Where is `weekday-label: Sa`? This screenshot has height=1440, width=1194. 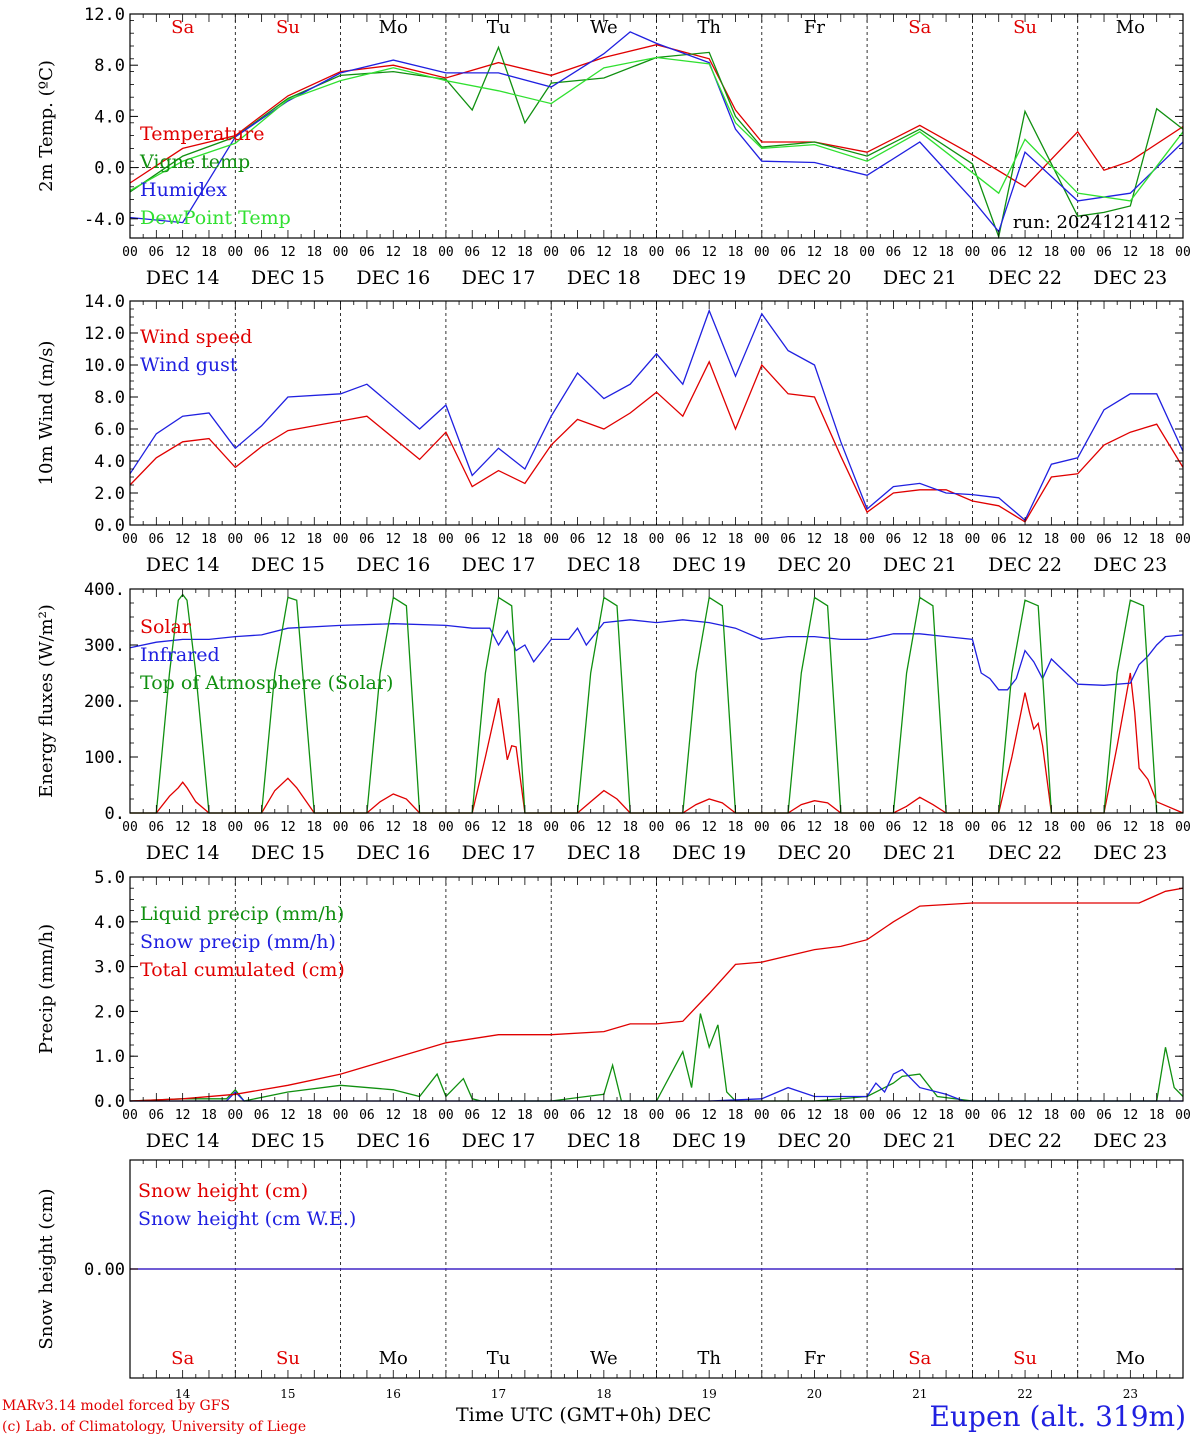 weekday-label: Sa is located at coordinates (919, 1358).